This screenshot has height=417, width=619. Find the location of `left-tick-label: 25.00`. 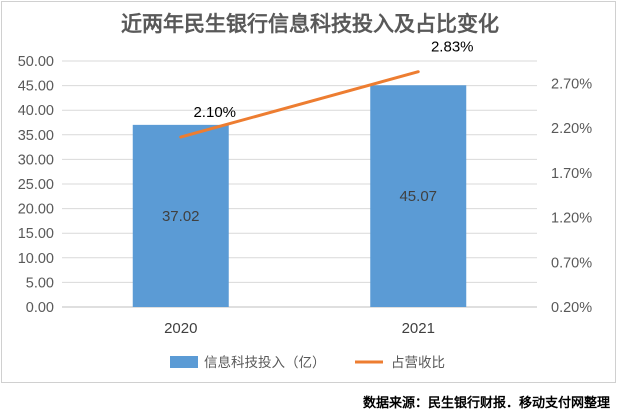

left-tick-label: 25.00 is located at coordinates (36, 185).